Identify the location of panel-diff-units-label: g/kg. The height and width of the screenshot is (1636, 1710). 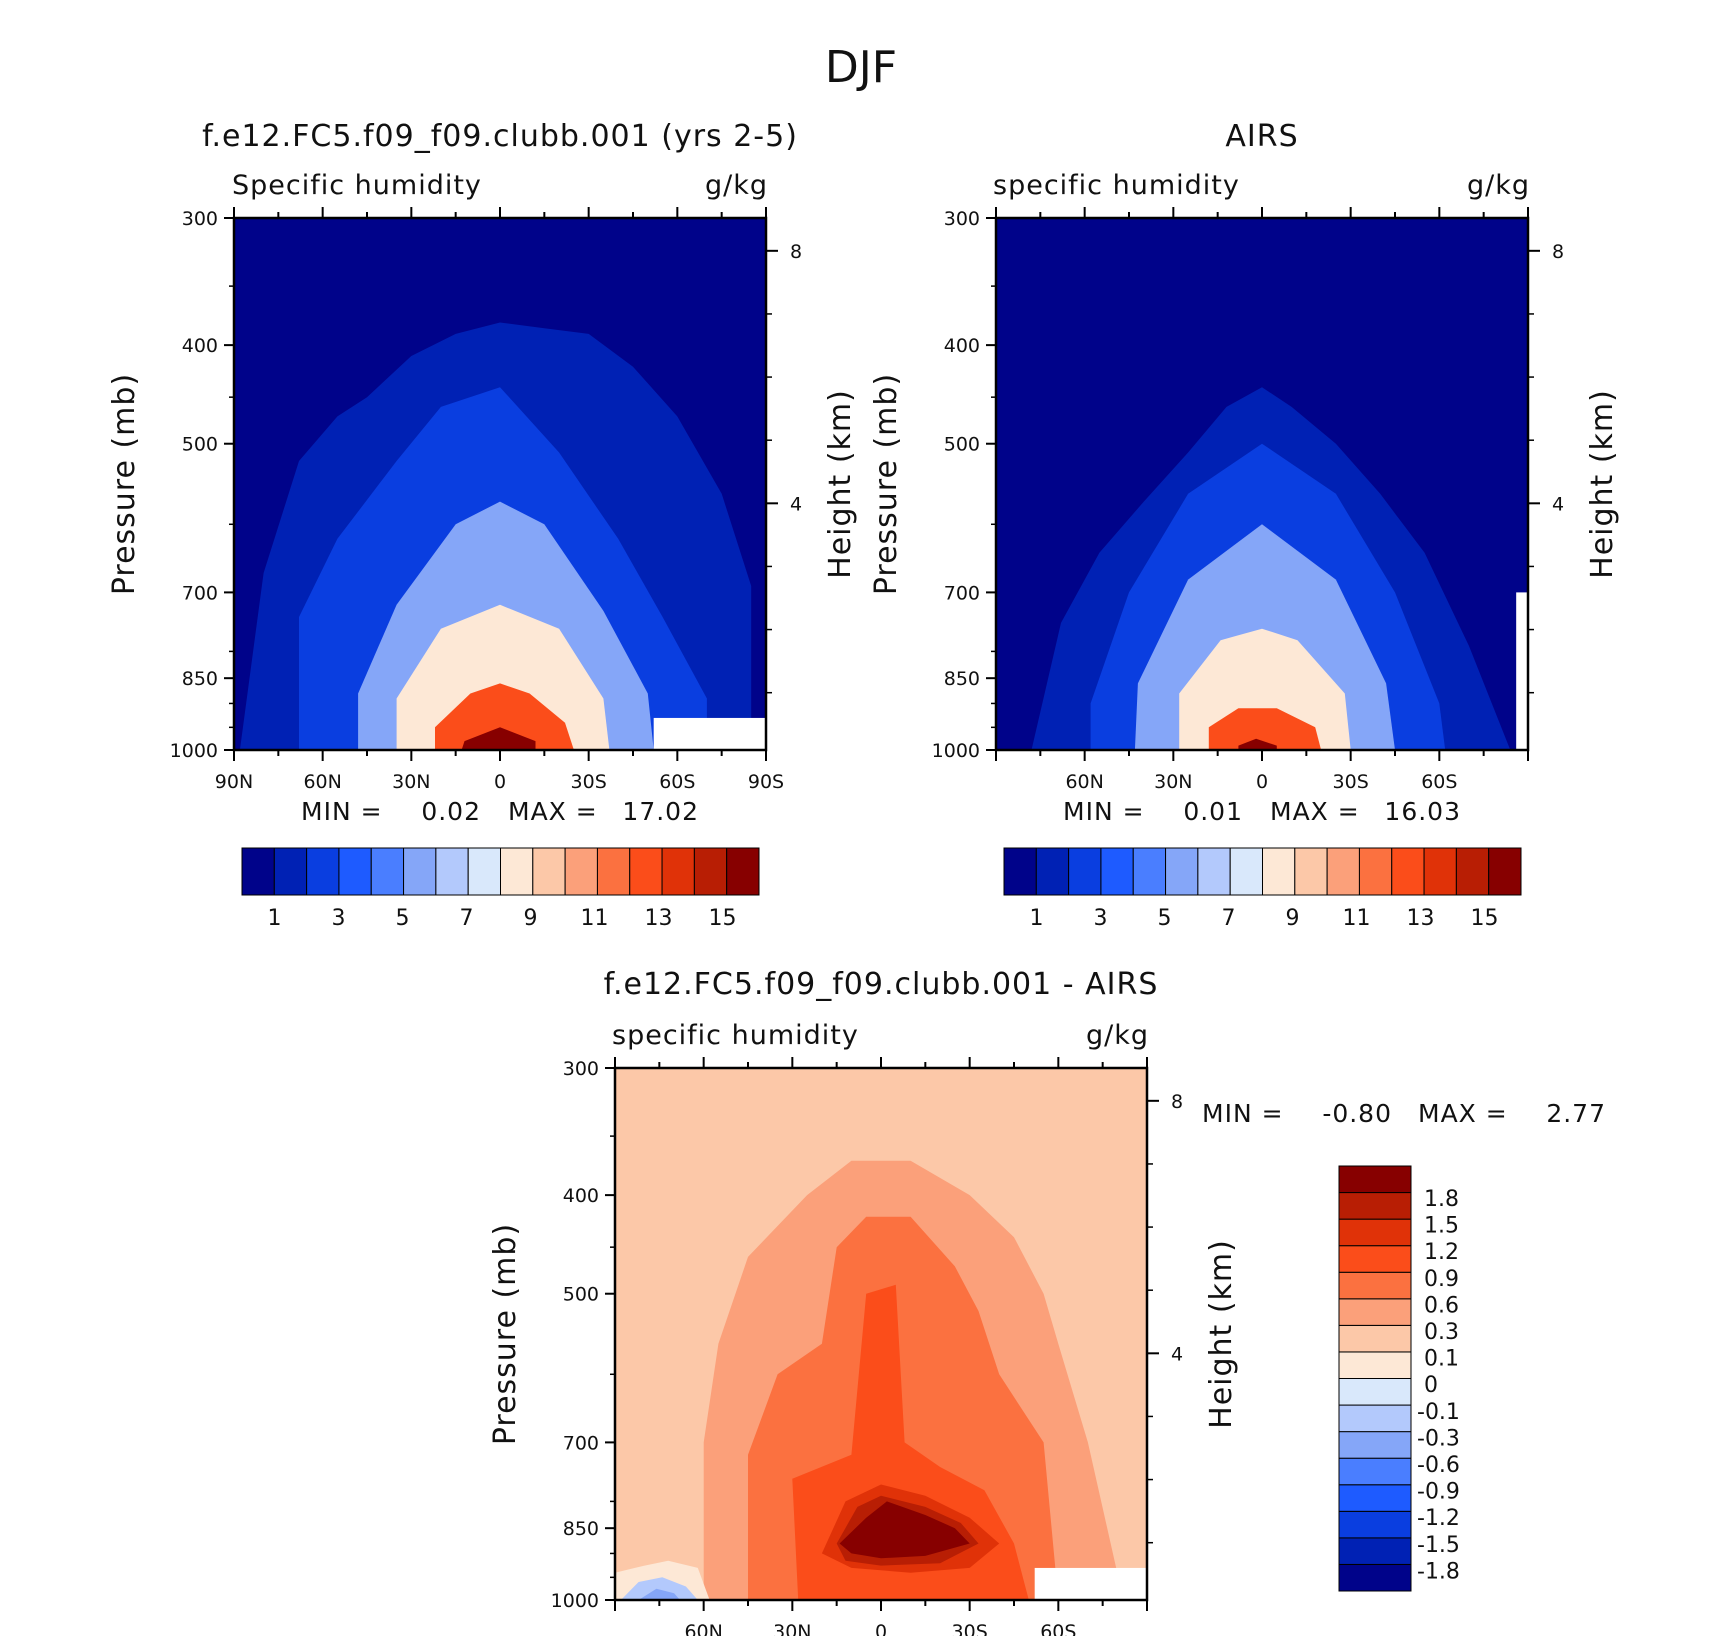
(1117, 1035).